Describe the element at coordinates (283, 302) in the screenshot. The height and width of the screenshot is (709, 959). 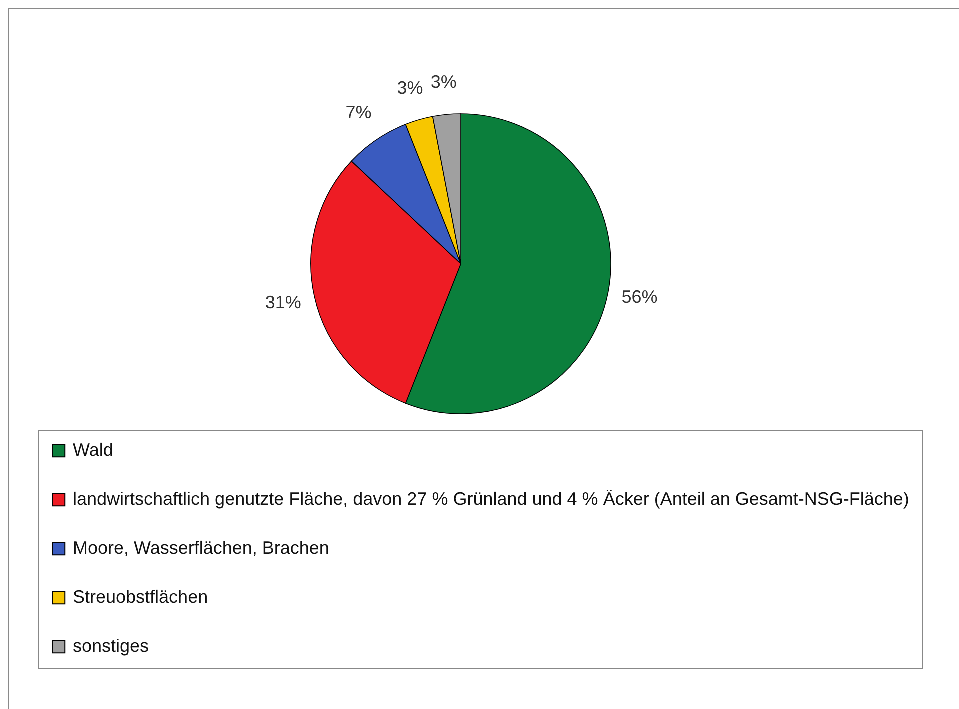
I see `data-label: 31%` at that location.